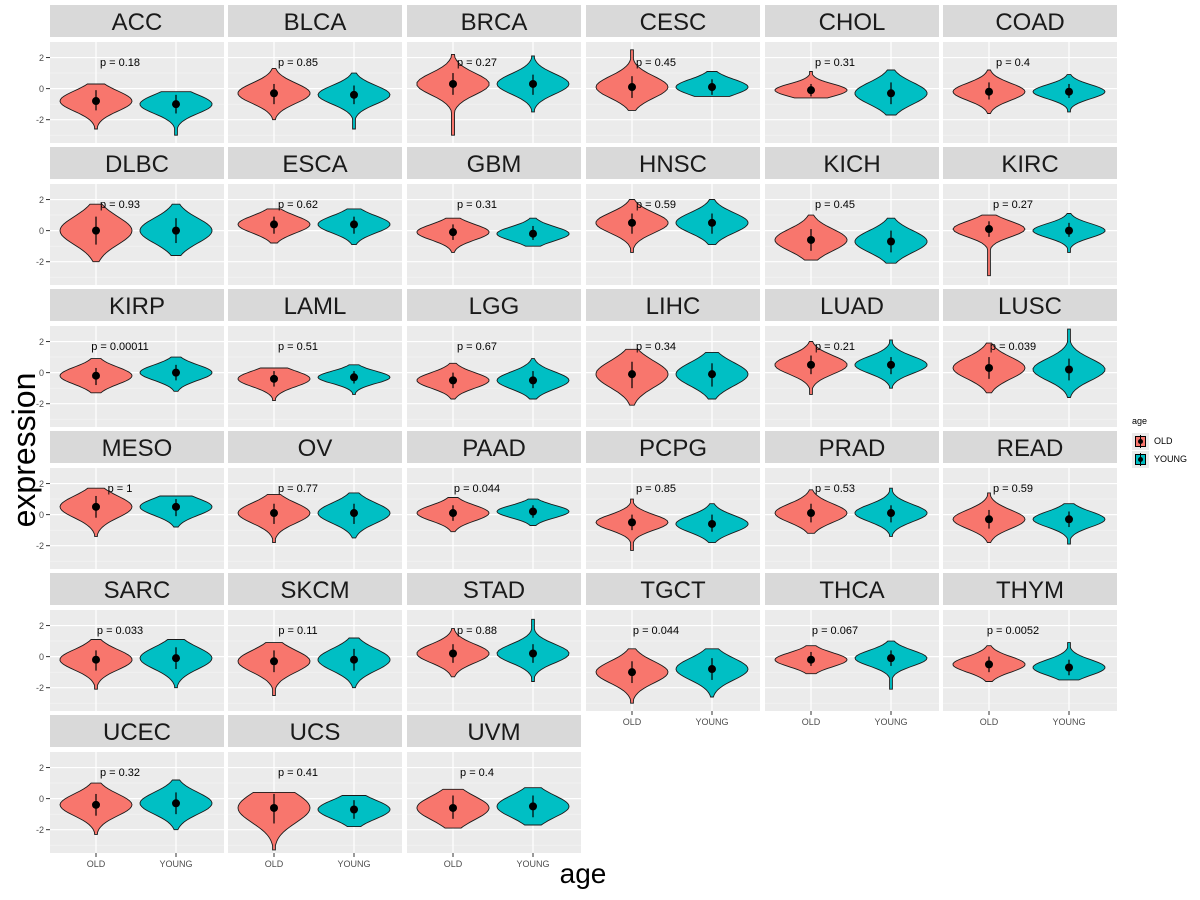 The width and height of the screenshot is (1200, 900). What do you see at coordinates (137, 731) in the screenshot?
I see `facet-strip-ucec` at bounding box center [137, 731].